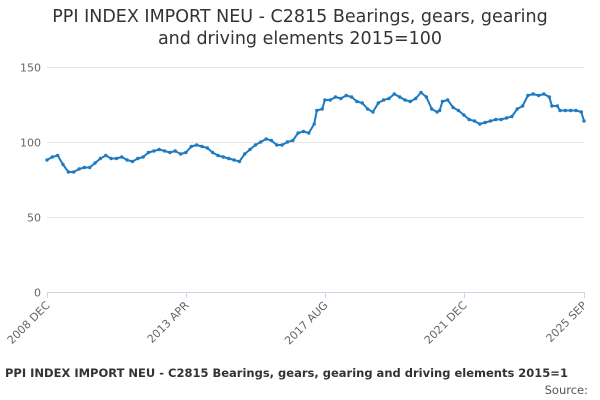  I want to click on chart-credits: Source:, so click(566, 390).